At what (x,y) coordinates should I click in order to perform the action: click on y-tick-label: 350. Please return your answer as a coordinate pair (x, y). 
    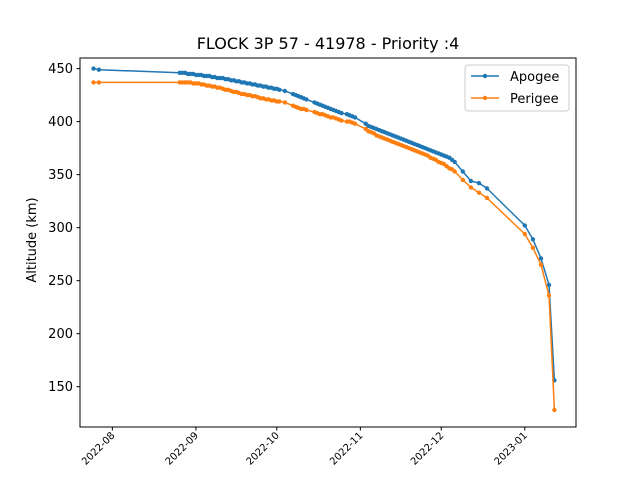
    Looking at the image, I should click on (60, 175).